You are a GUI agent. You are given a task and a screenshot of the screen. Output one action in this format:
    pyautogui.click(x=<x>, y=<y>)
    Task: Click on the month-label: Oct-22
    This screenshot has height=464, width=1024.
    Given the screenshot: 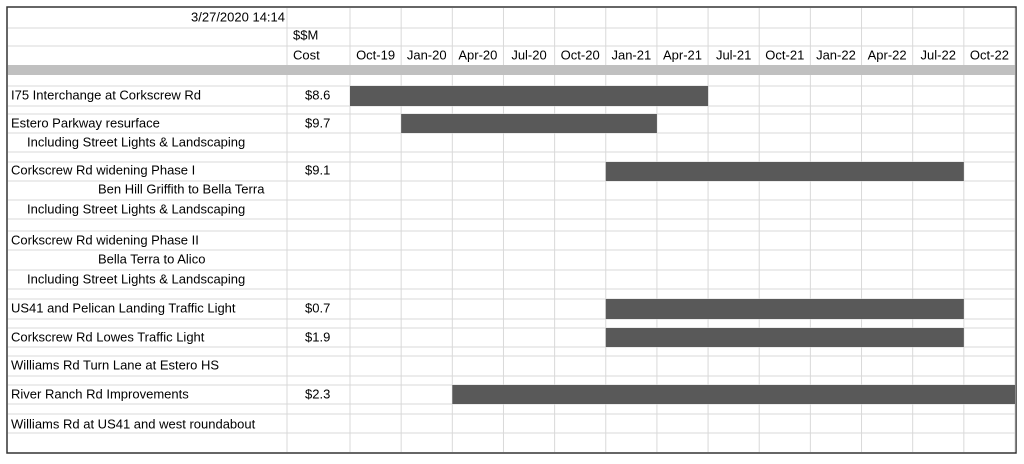 What is the action you would take?
    pyautogui.click(x=989, y=54)
    